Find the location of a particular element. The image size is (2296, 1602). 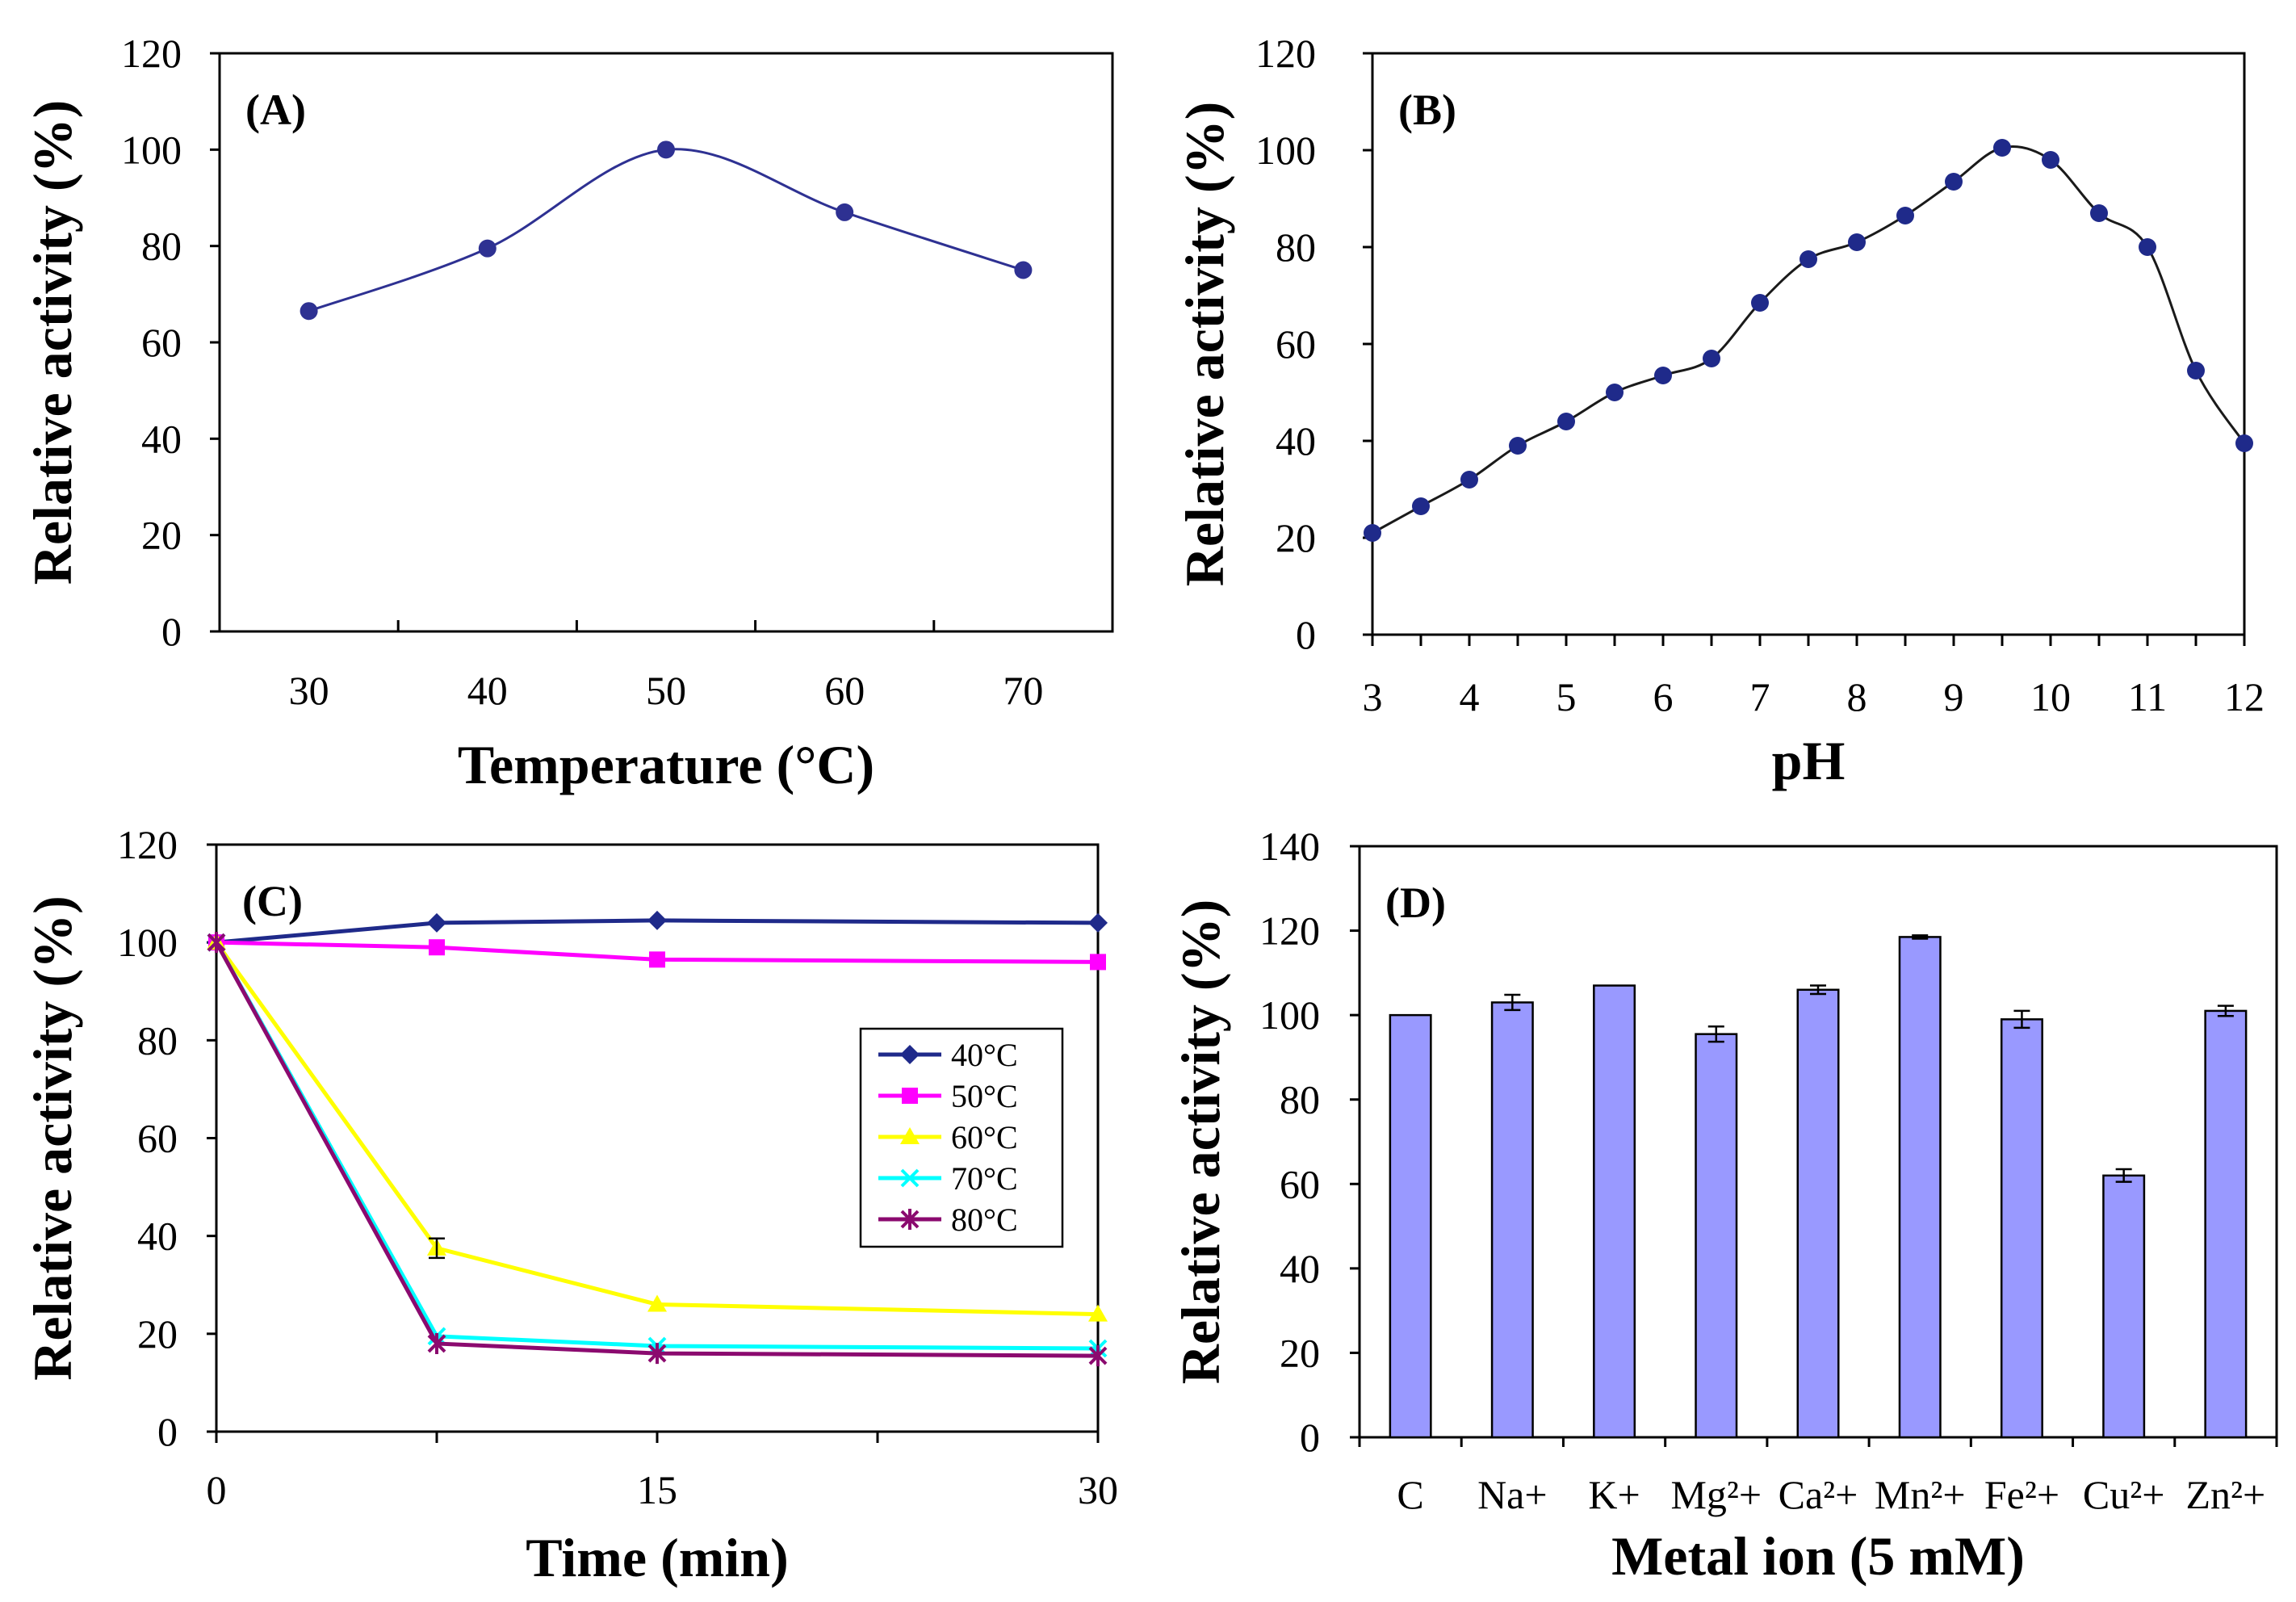

legend-item: 50°C is located at coordinates (948, 1096).